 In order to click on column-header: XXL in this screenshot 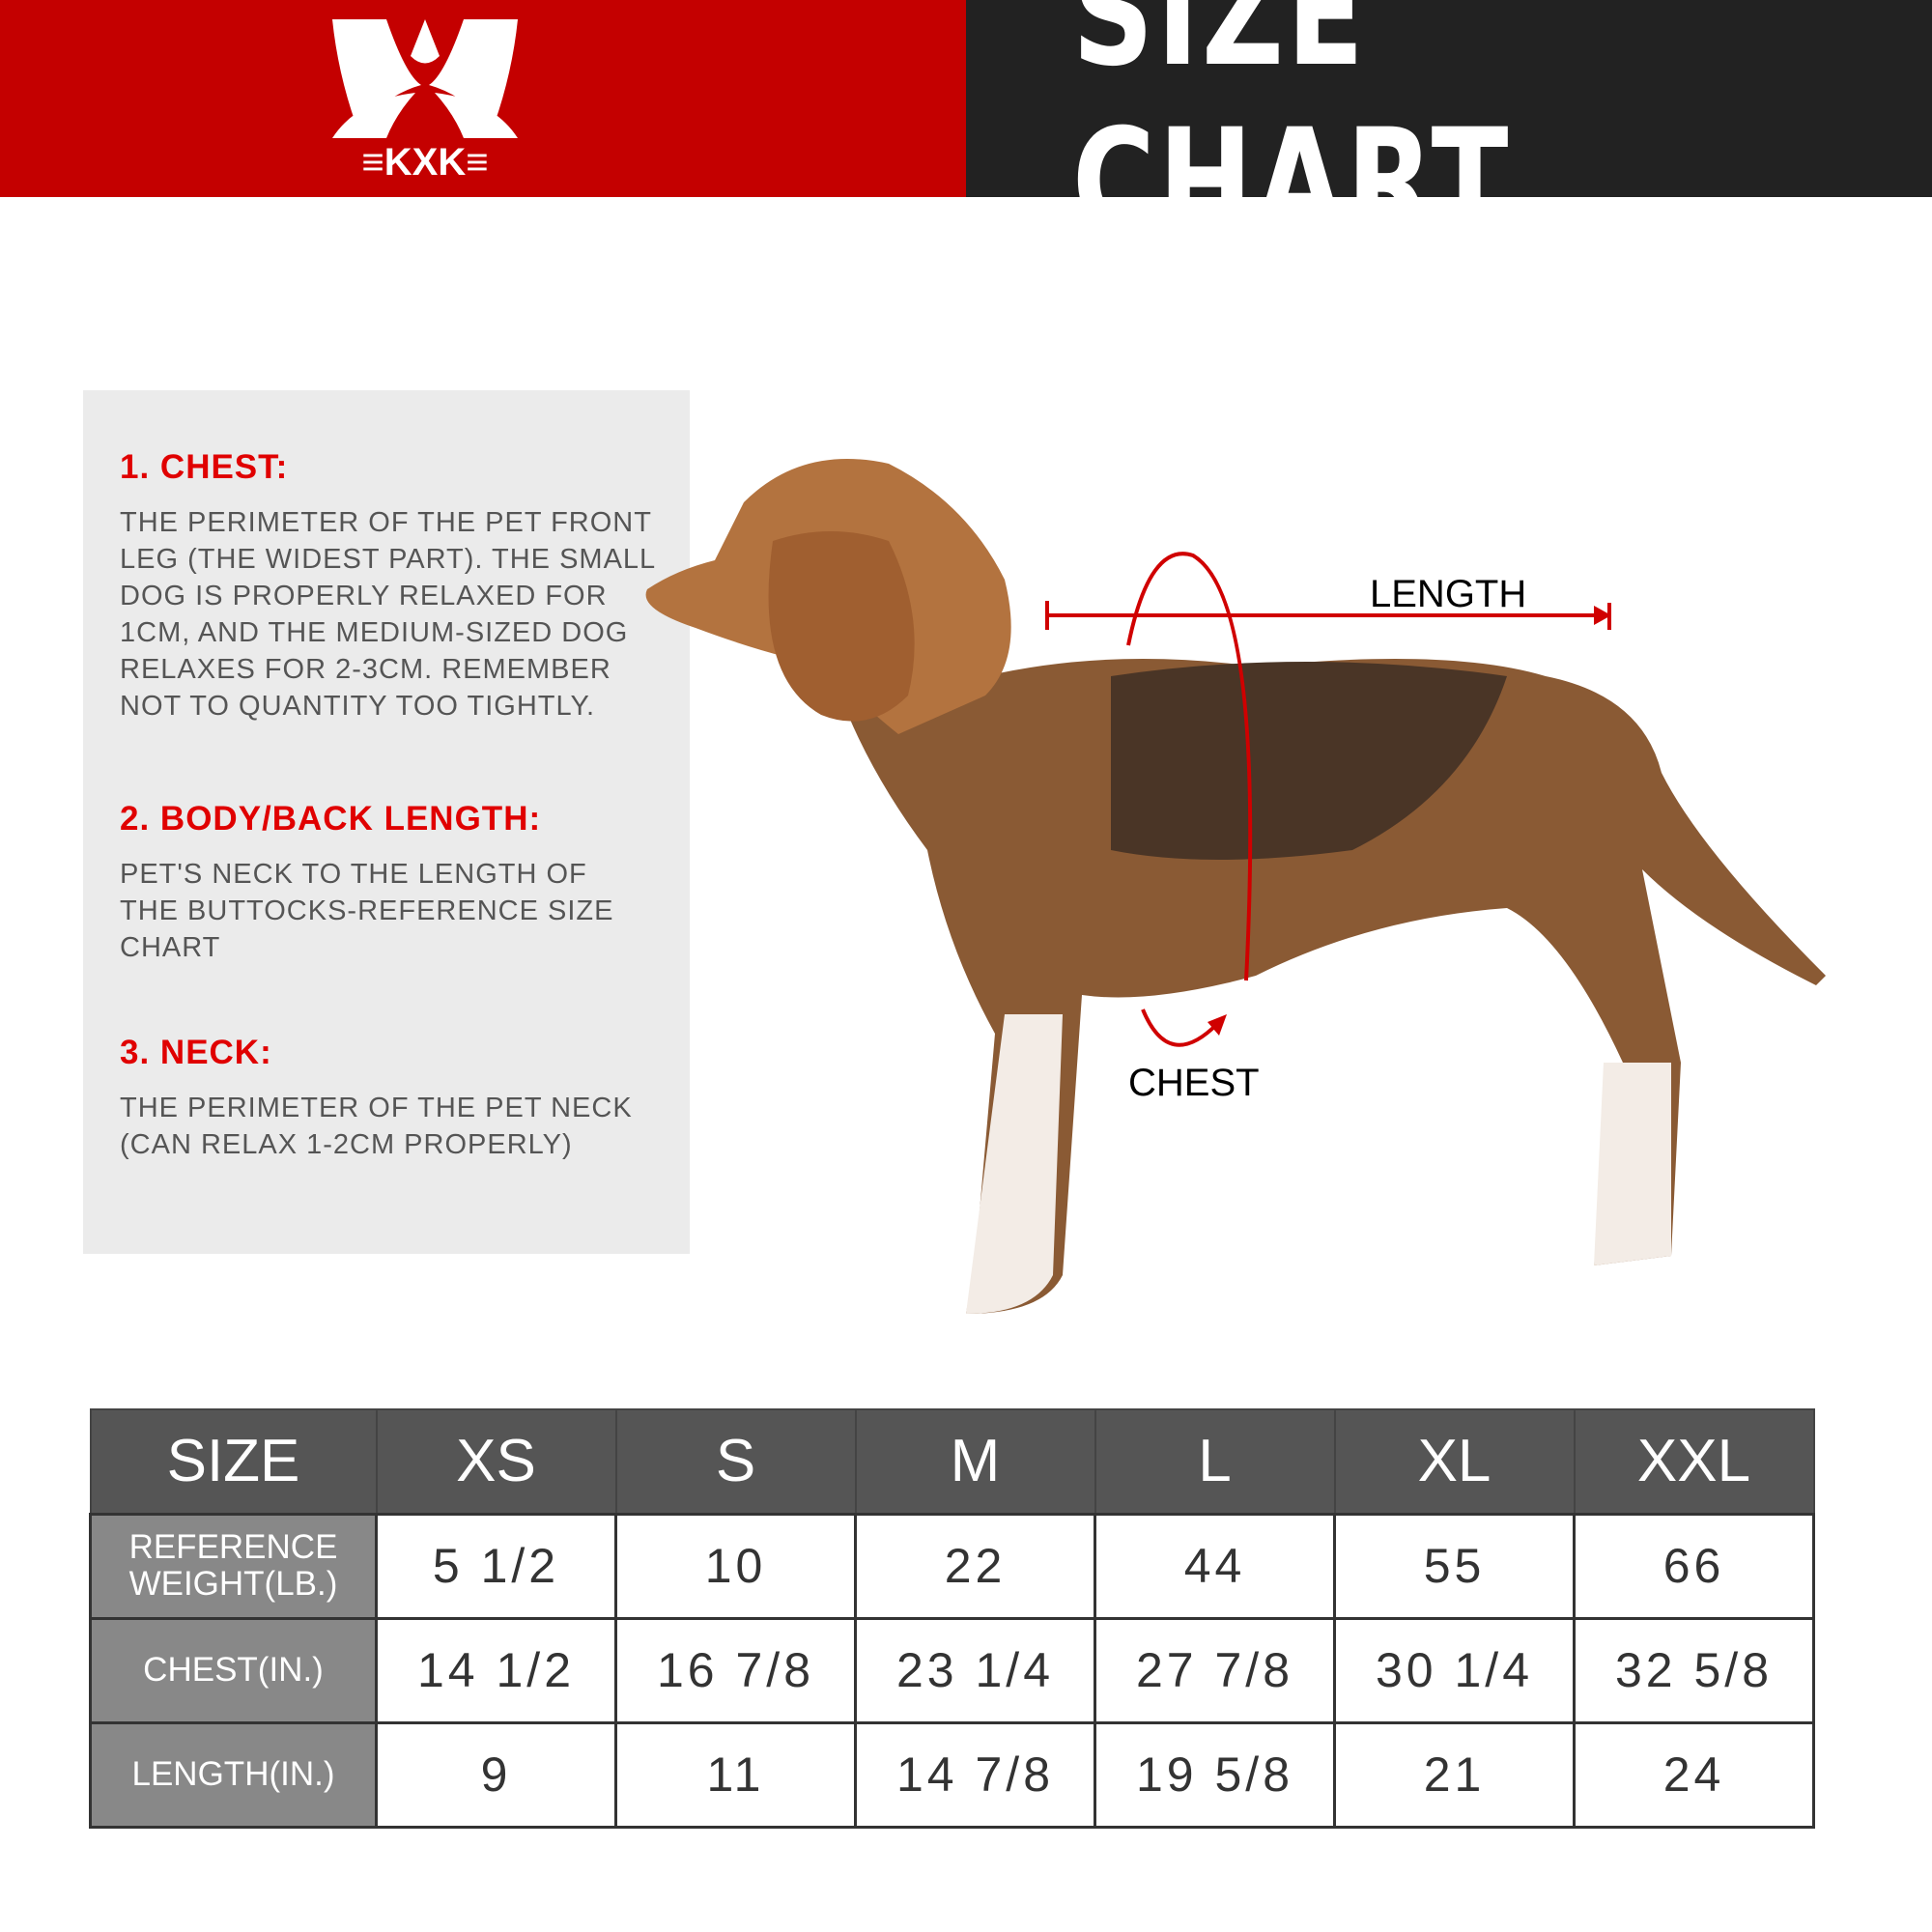, I will do `click(1694, 1461)`.